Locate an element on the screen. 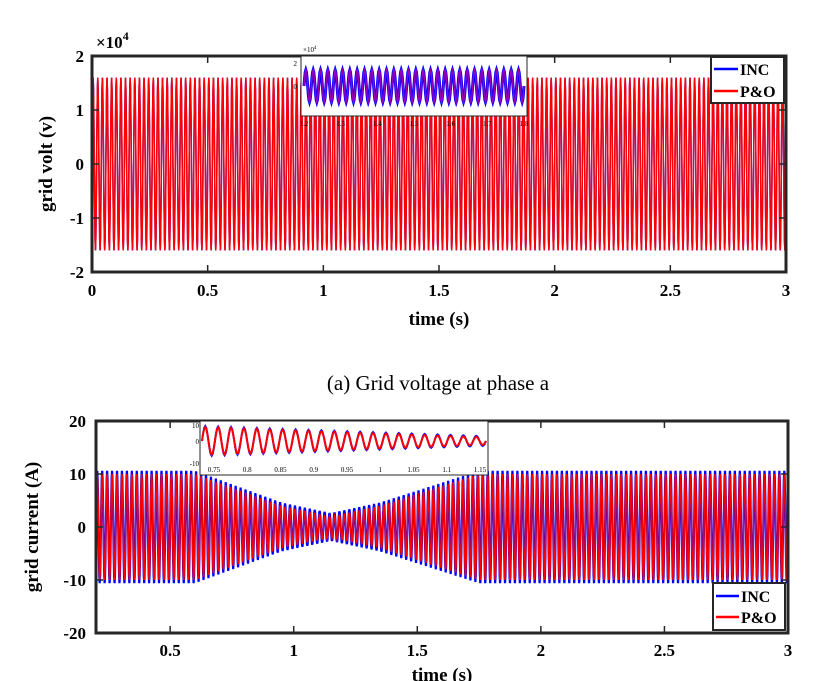 The height and width of the screenshot is (681, 840). inset-x-tick-label: 0.9 is located at coordinates (313, 470).